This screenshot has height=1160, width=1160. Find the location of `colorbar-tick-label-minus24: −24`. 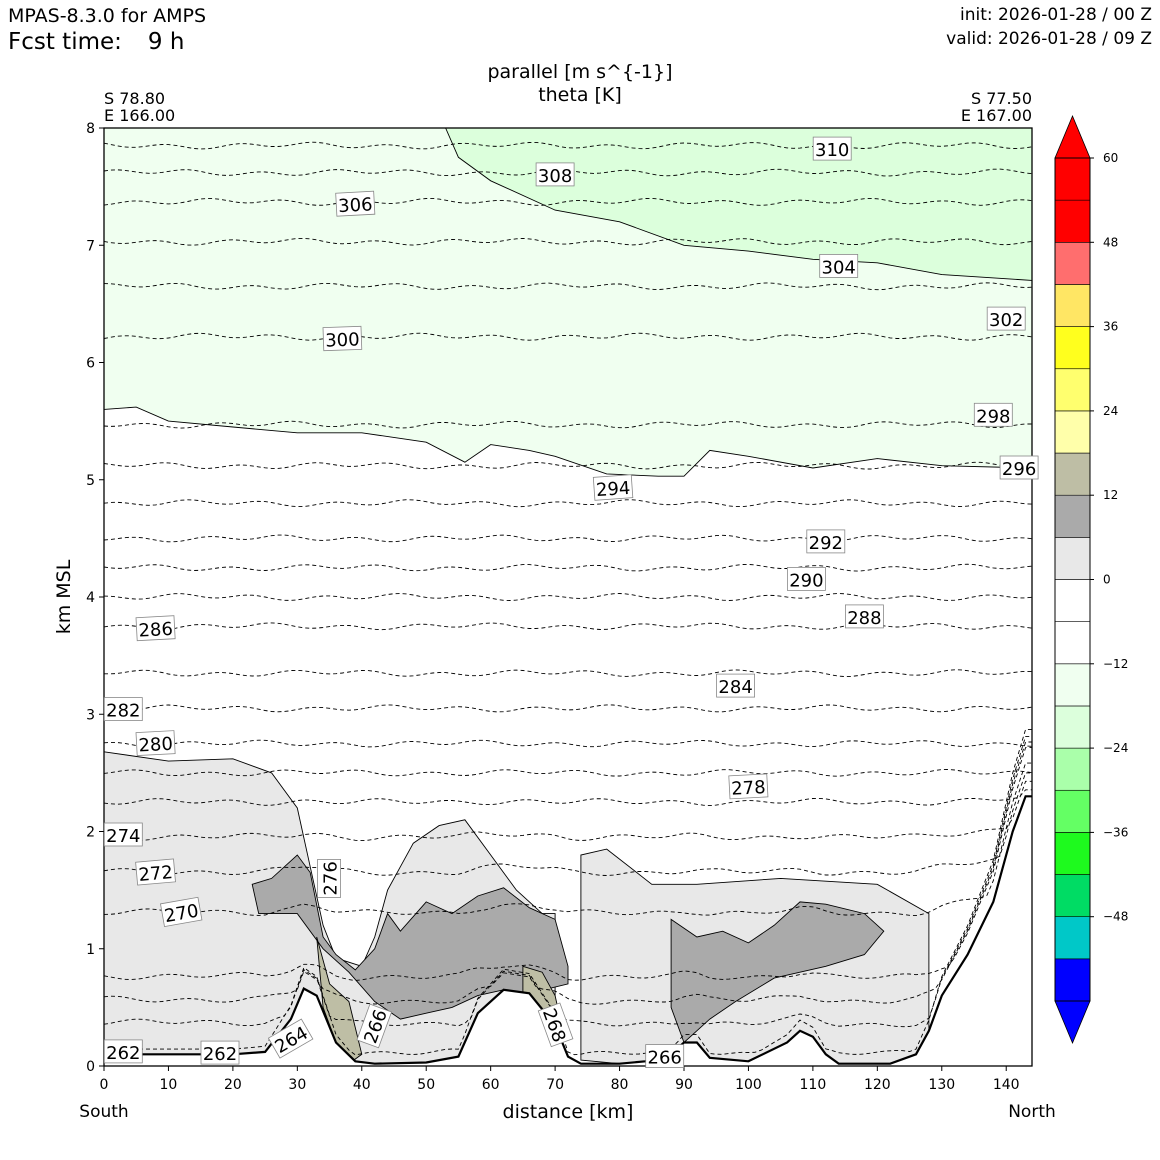

colorbar-tick-label-minus24: −24 is located at coordinates (1115, 748).